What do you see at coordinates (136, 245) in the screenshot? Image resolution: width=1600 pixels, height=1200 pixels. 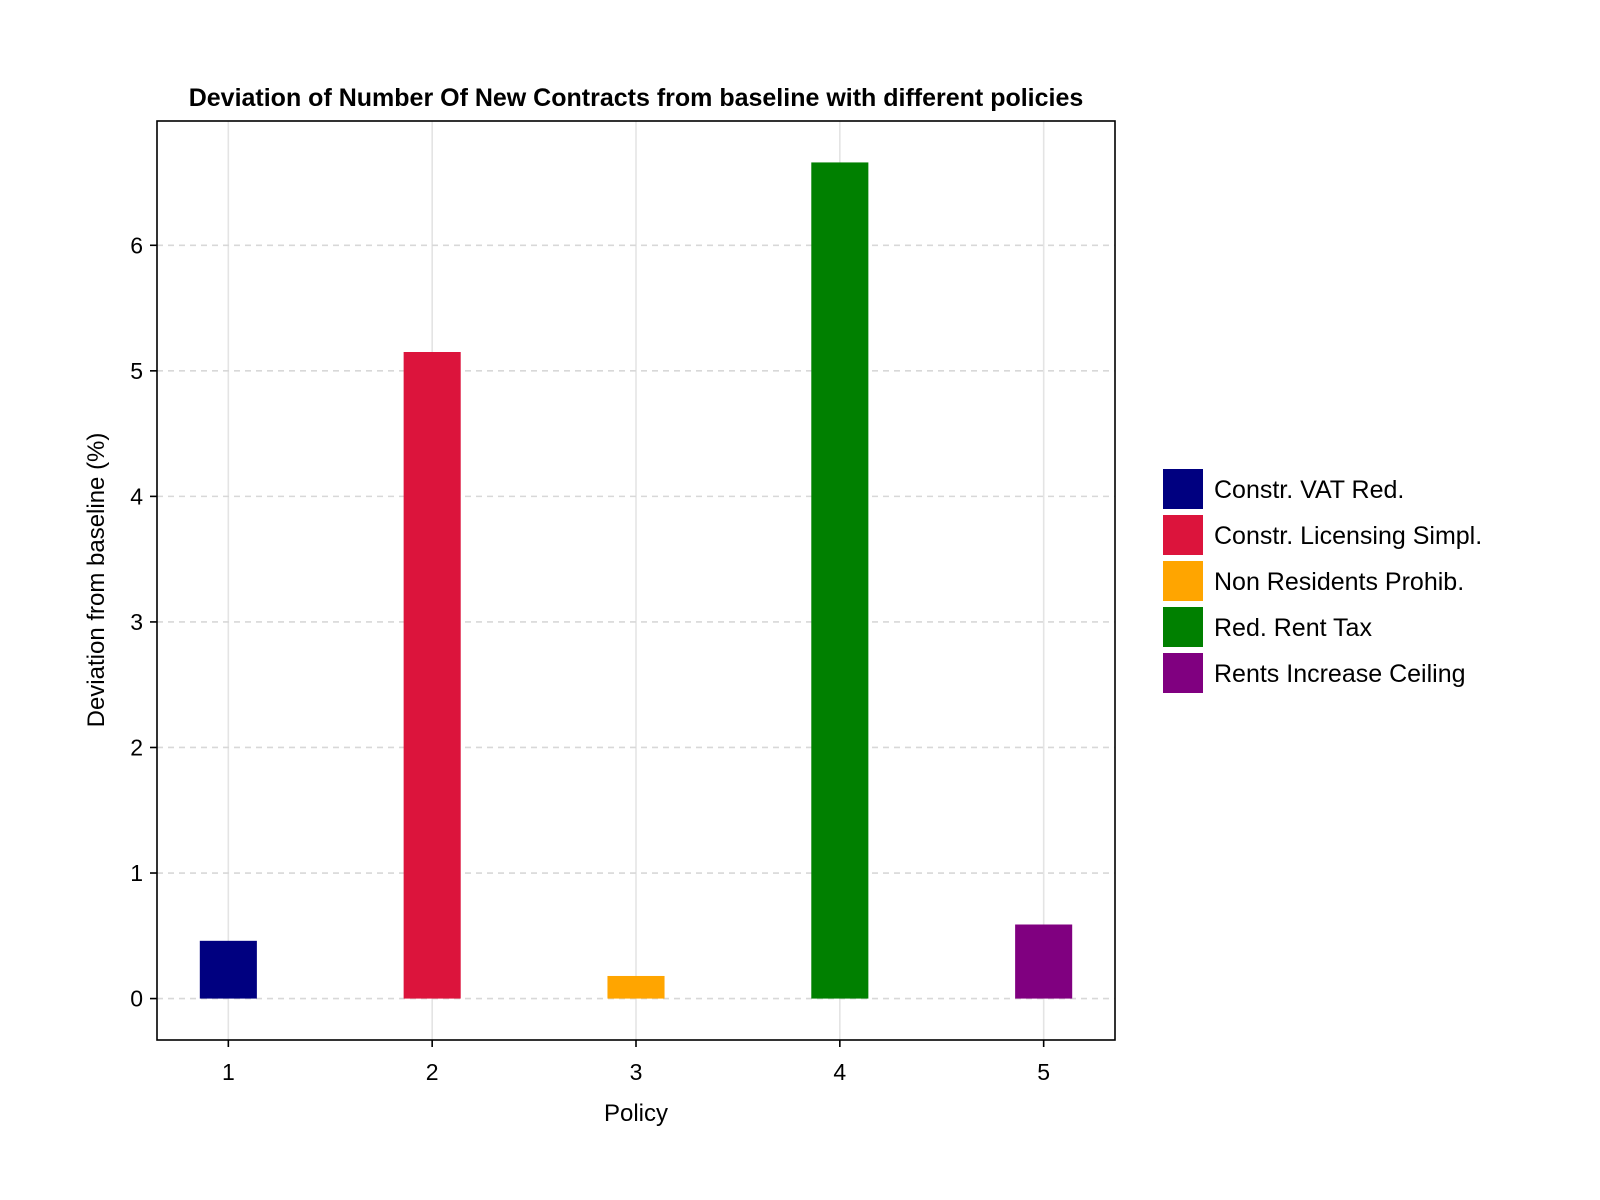 I see `y-tick-label: 6` at bounding box center [136, 245].